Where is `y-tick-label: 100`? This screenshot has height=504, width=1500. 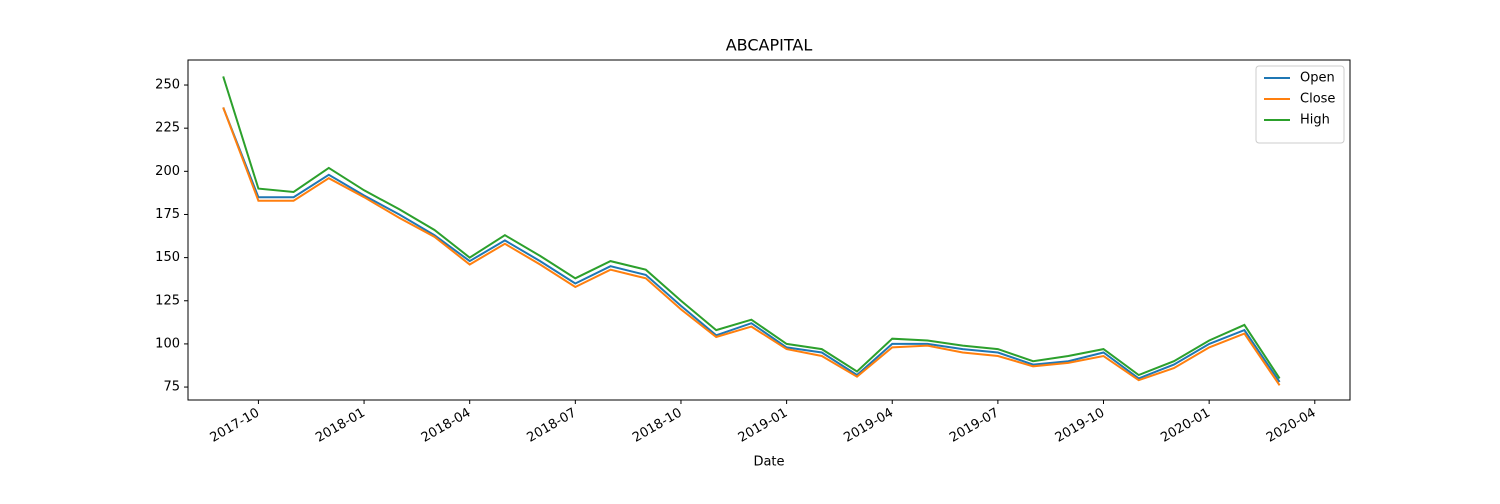
y-tick-label: 100 is located at coordinates (167, 343).